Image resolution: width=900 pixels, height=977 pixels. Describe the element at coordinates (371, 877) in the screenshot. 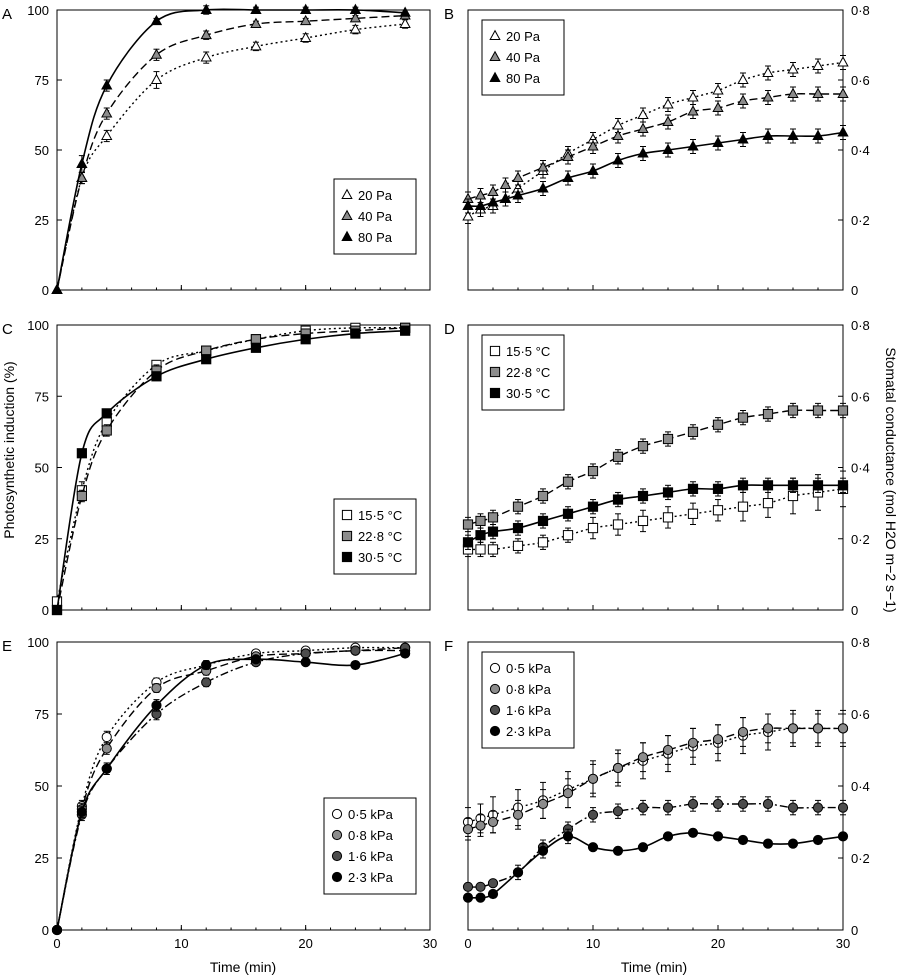

I see `panel-e-legend-label: 2·3 kPa` at that location.